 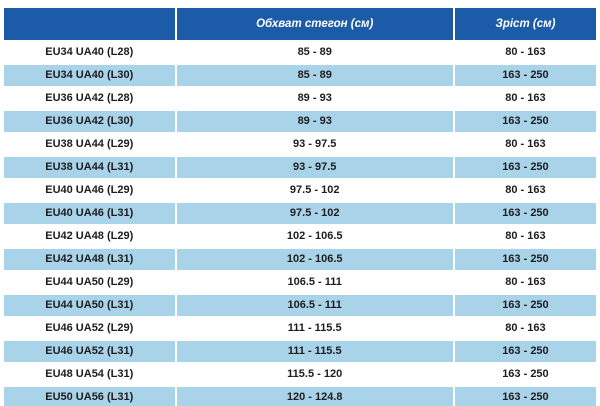 I want to click on table-row: EU44 UA50 (L31) 106.5 - 111 163 - 250, so click(x=300, y=305).